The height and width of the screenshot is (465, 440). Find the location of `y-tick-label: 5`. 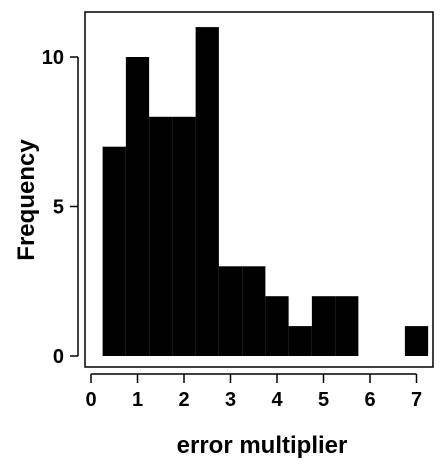

y-tick-label: 5 is located at coordinates (58, 208).